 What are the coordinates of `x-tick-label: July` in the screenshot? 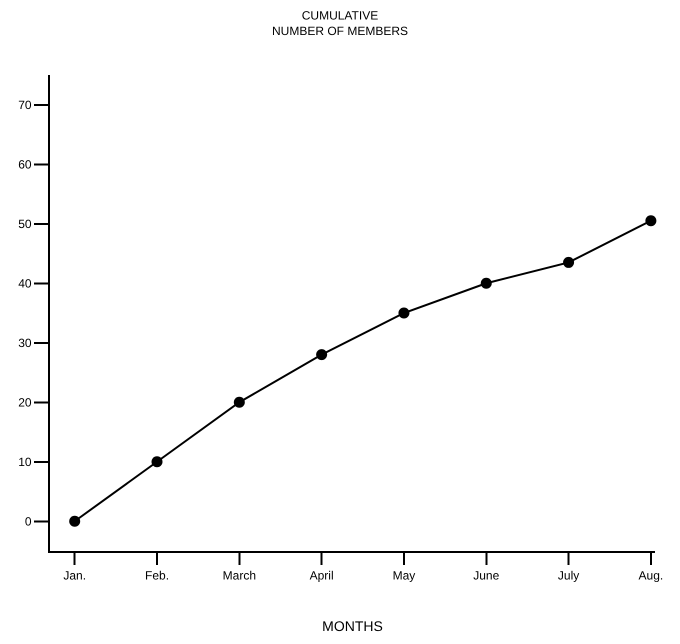 It's located at (569, 575).